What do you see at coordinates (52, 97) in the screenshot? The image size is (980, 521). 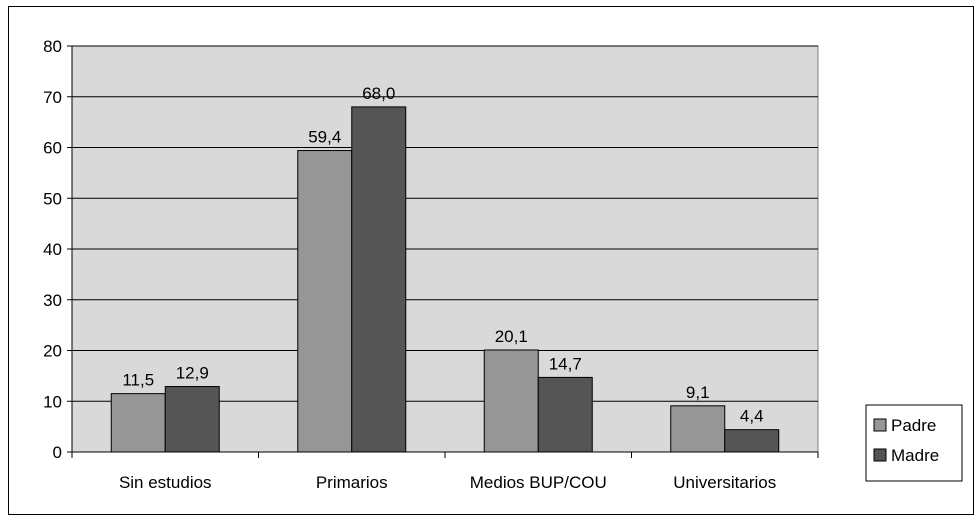 I see `y-tick-label: 70` at bounding box center [52, 97].